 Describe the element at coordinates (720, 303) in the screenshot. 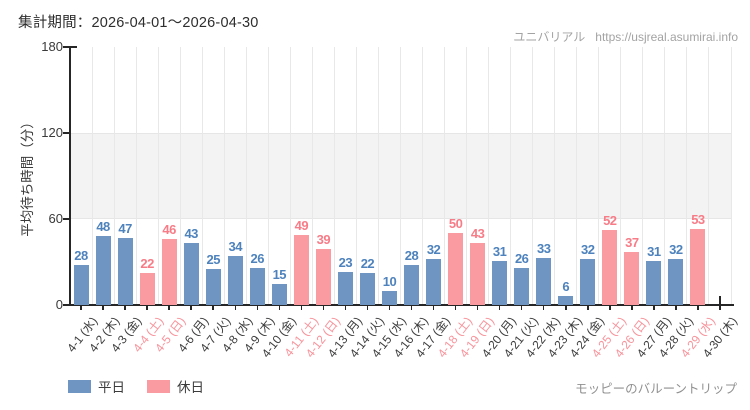

I see `x-axis-tick` at that location.